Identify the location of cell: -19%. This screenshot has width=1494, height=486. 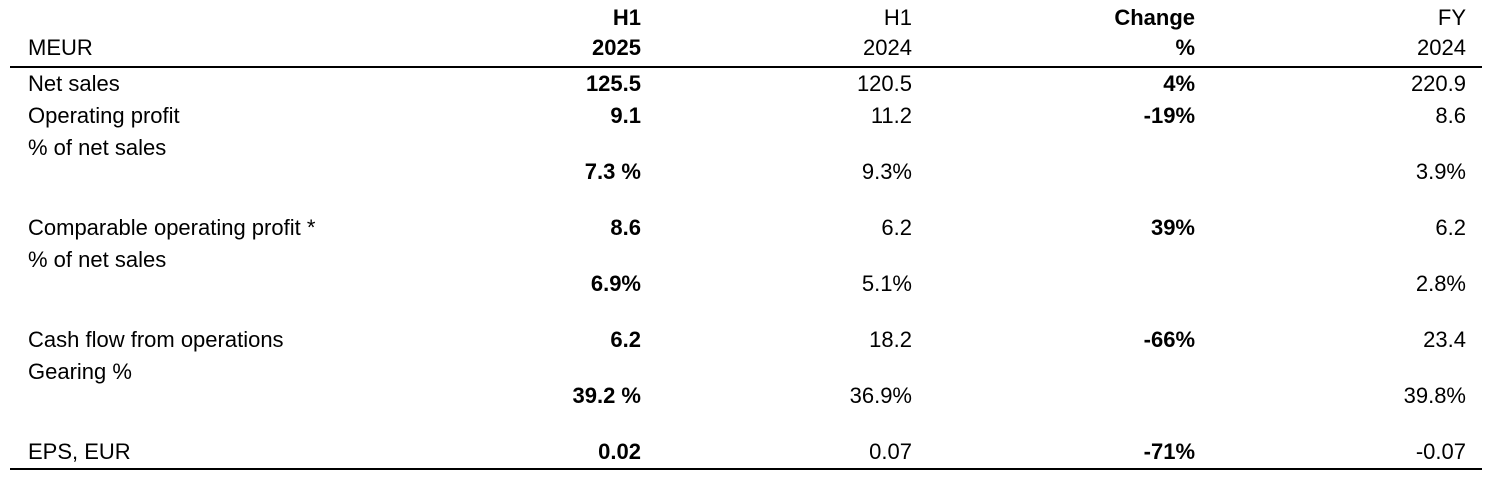
(1169, 115).